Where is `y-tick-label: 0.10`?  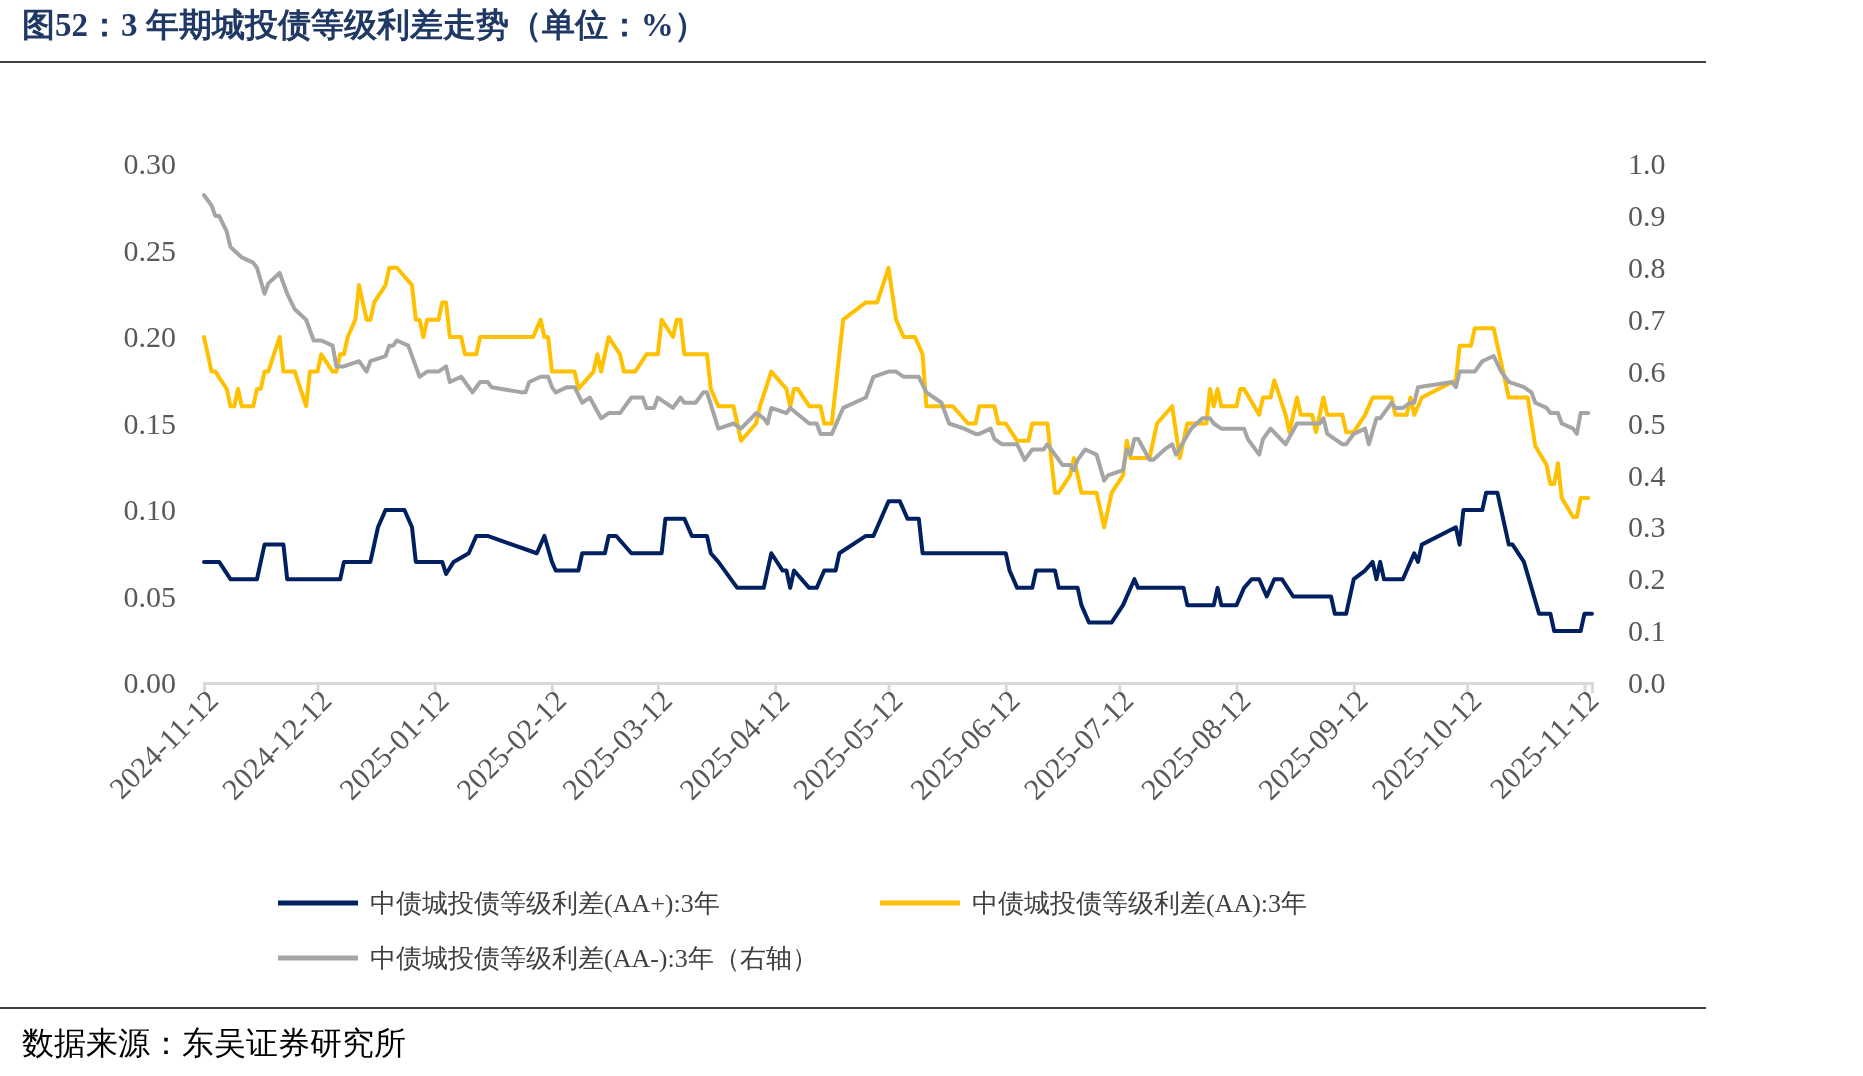 y-tick-label: 0.10 is located at coordinates (149, 510).